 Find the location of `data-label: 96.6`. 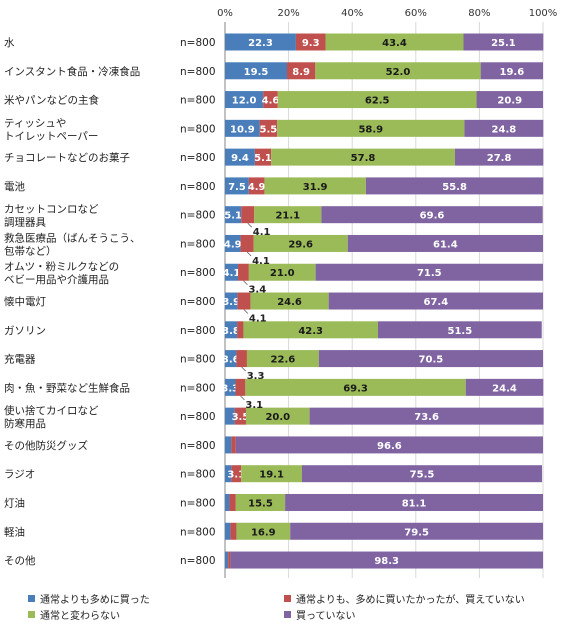

data-label: 96.6 is located at coordinates (389, 446).